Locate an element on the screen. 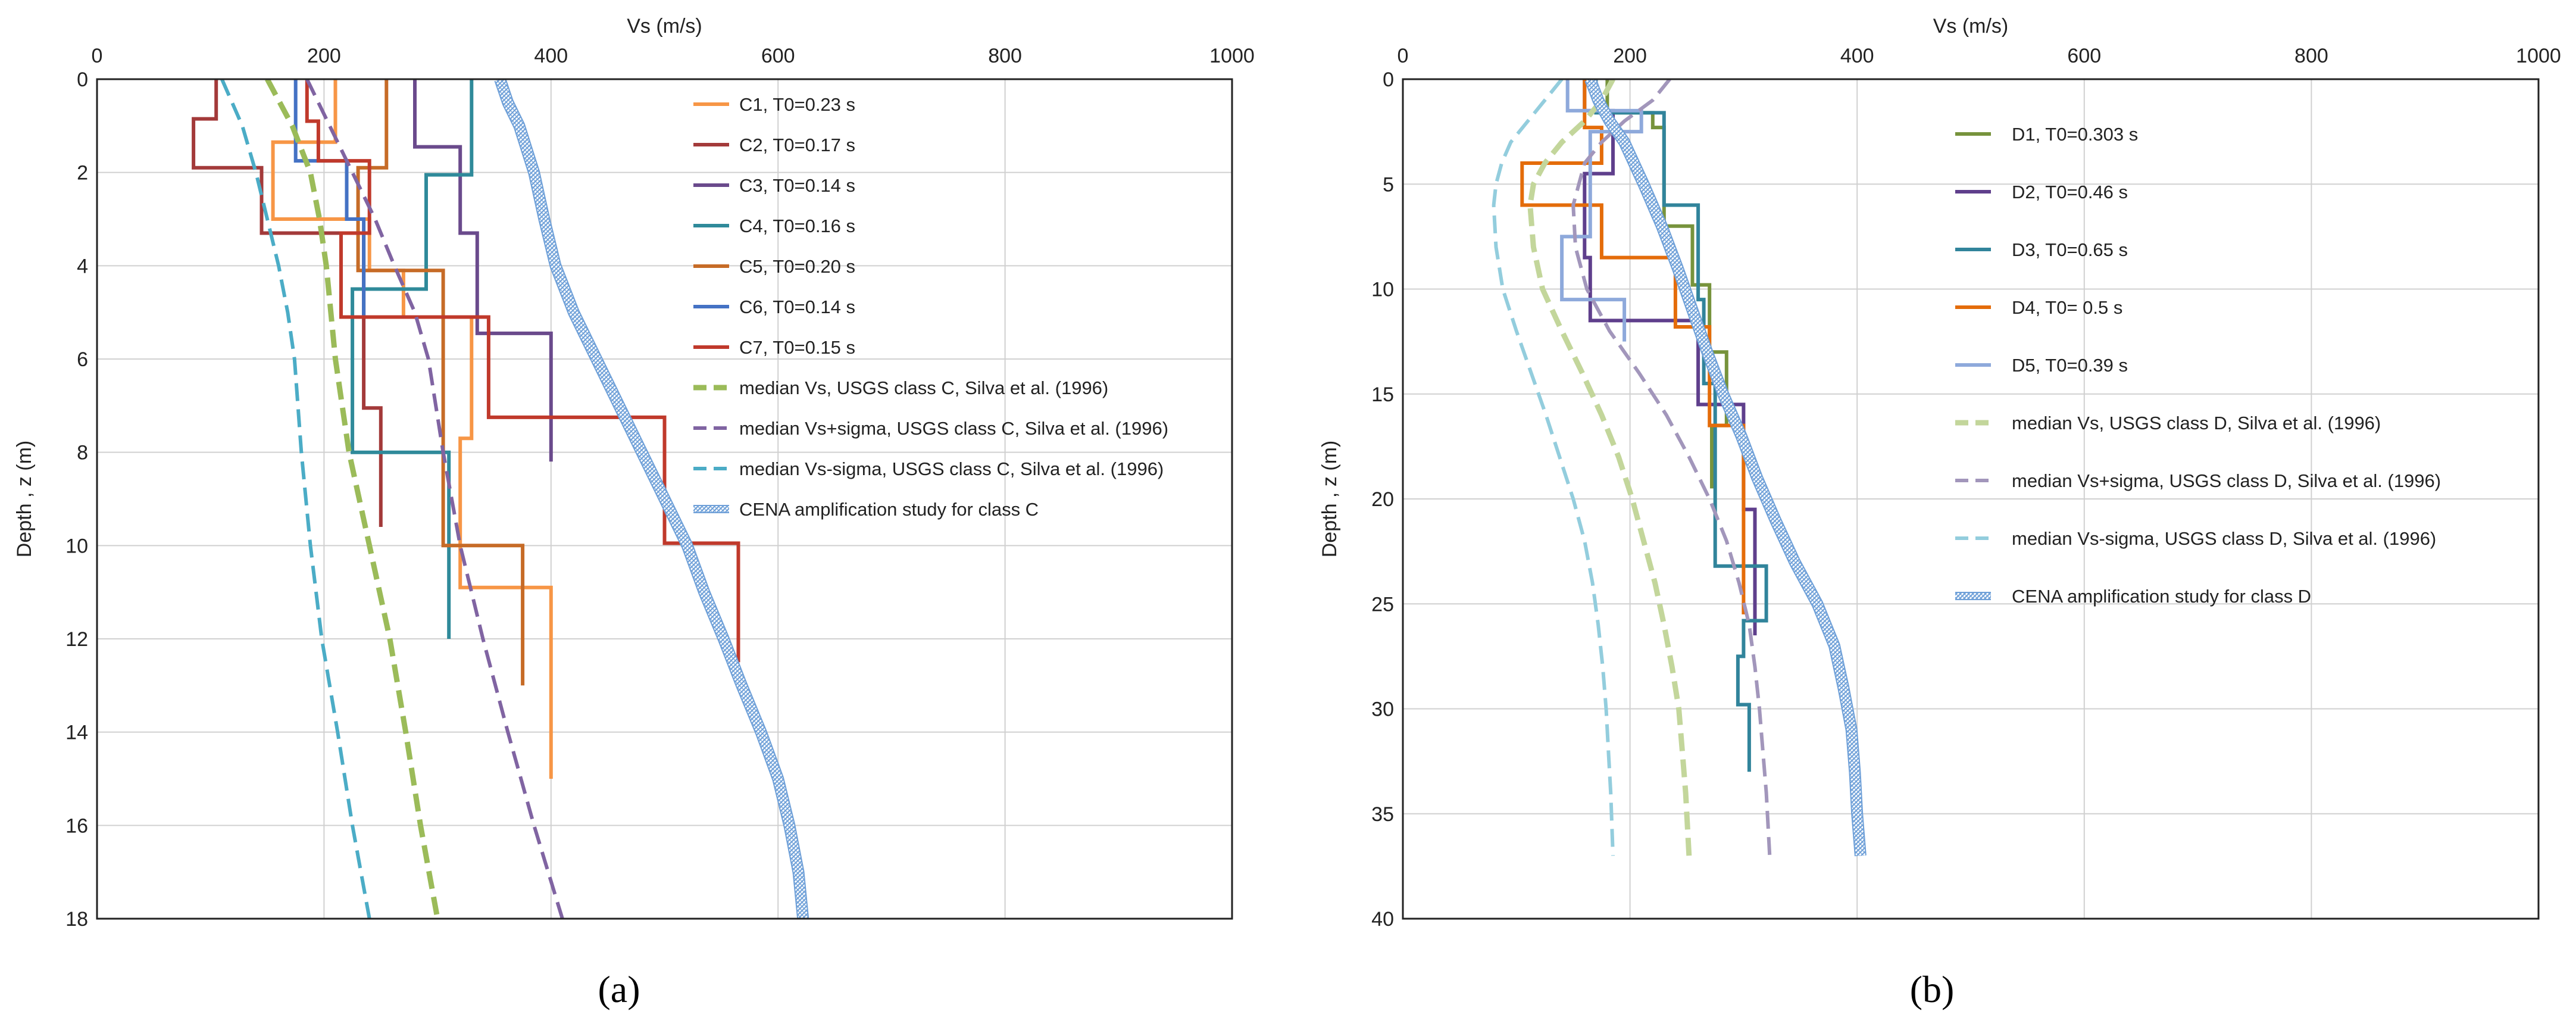  panel-label: (a) is located at coordinates (619, 989).